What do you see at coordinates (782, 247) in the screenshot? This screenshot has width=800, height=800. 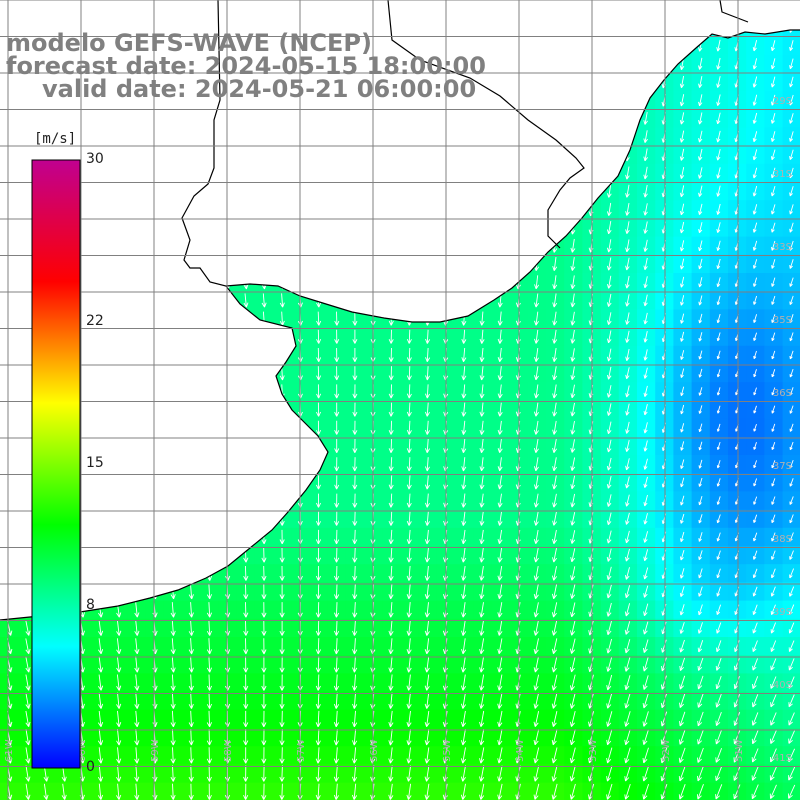 I see `latitude-label: 33S` at bounding box center [782, 247].